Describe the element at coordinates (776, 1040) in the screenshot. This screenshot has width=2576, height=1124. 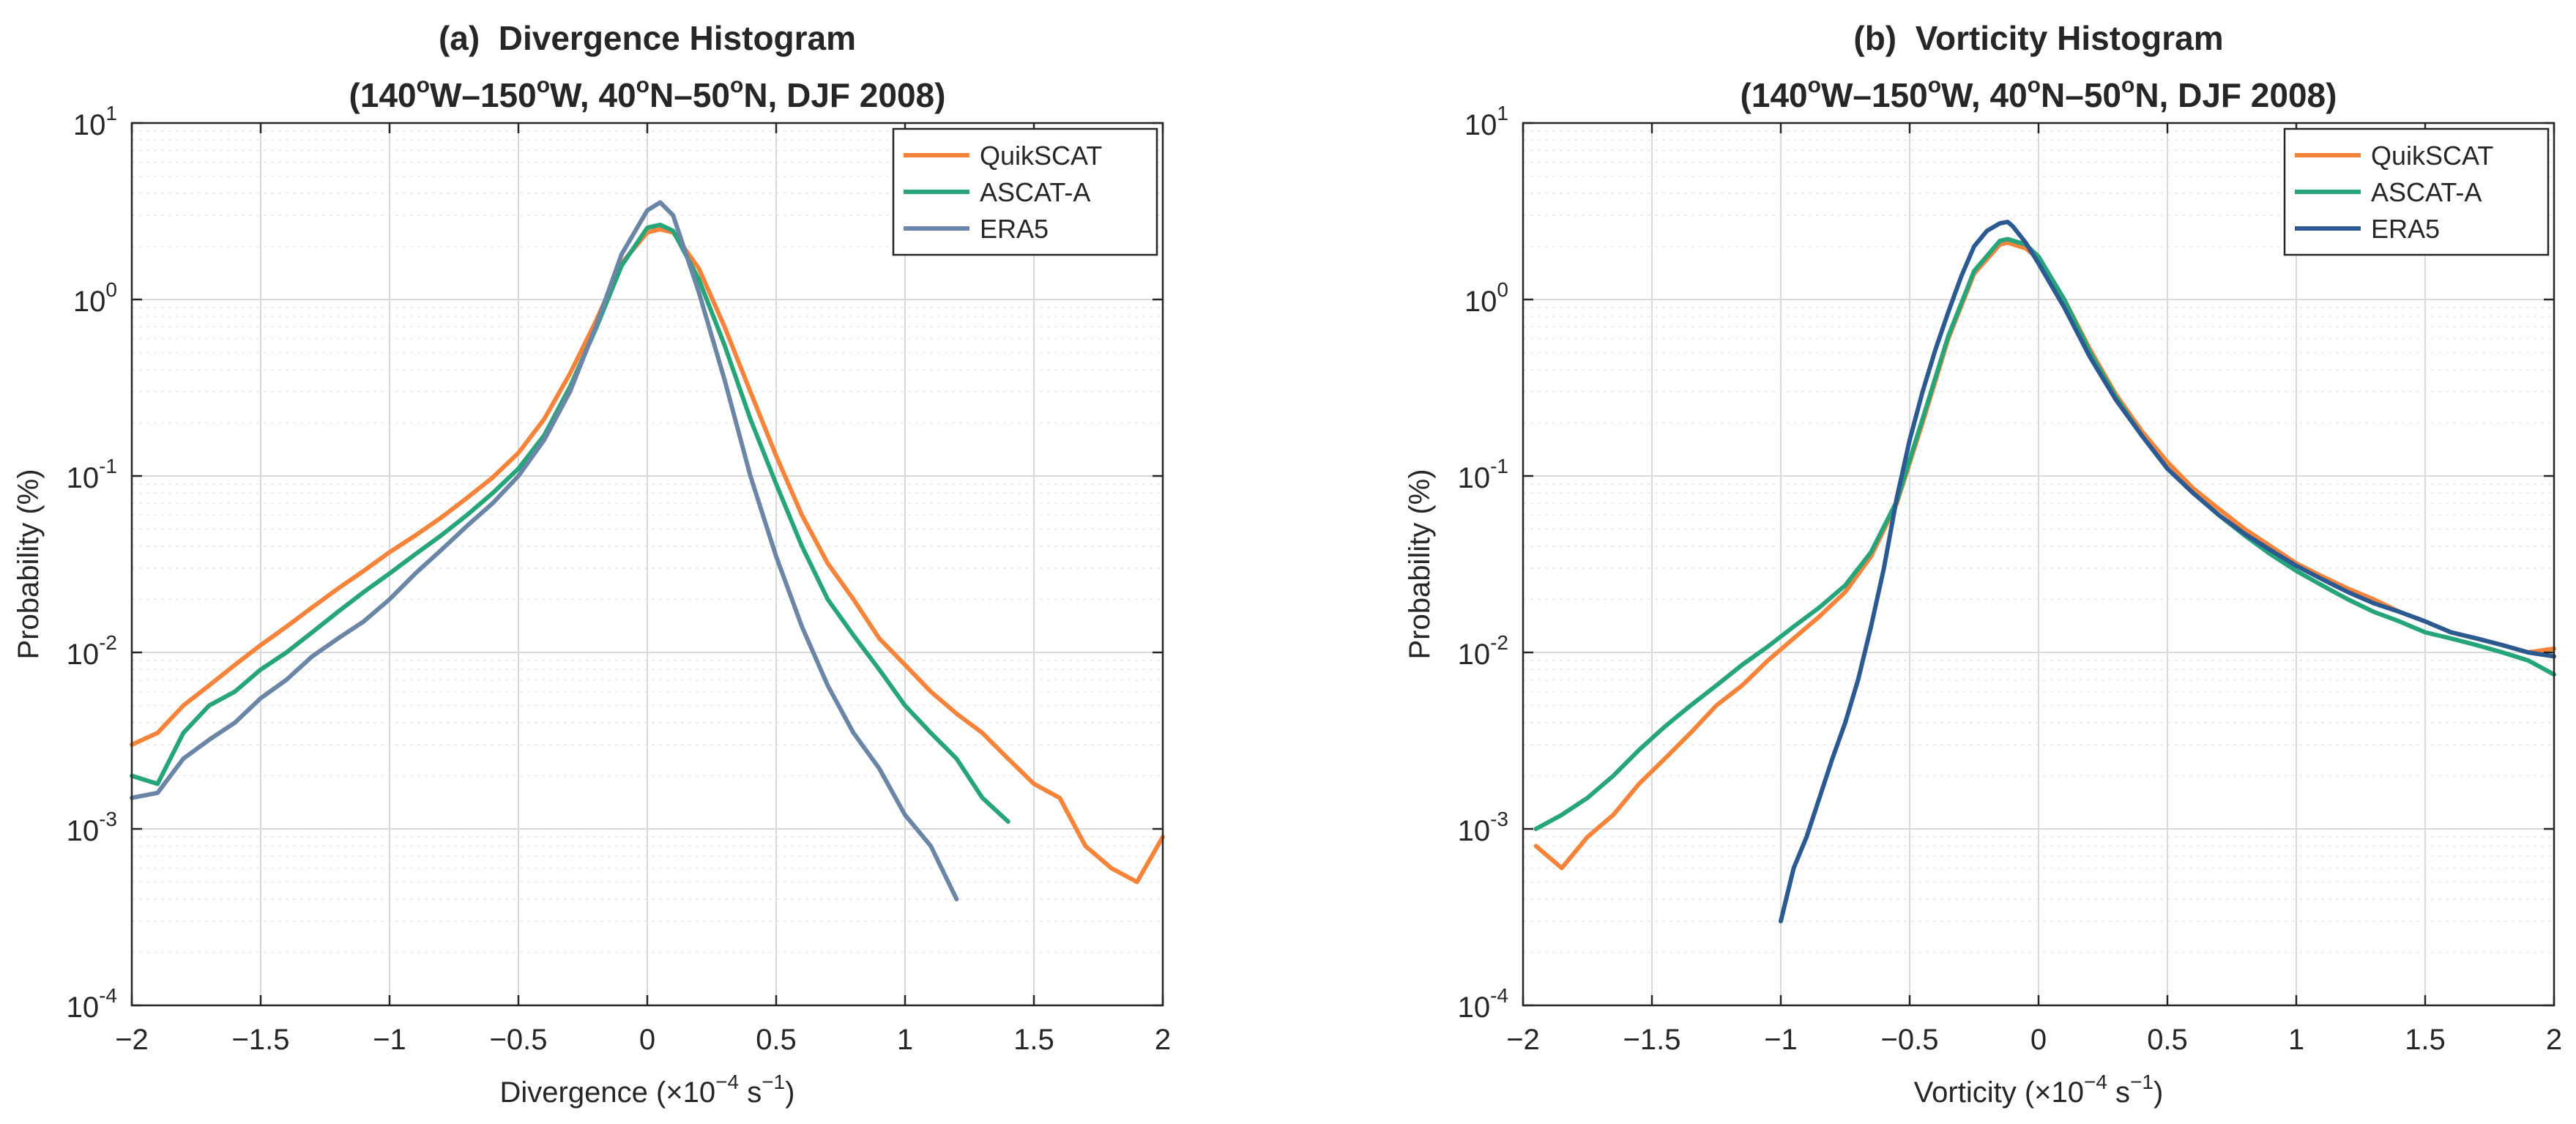
I see `x-tick-label: 0.5` at that location.